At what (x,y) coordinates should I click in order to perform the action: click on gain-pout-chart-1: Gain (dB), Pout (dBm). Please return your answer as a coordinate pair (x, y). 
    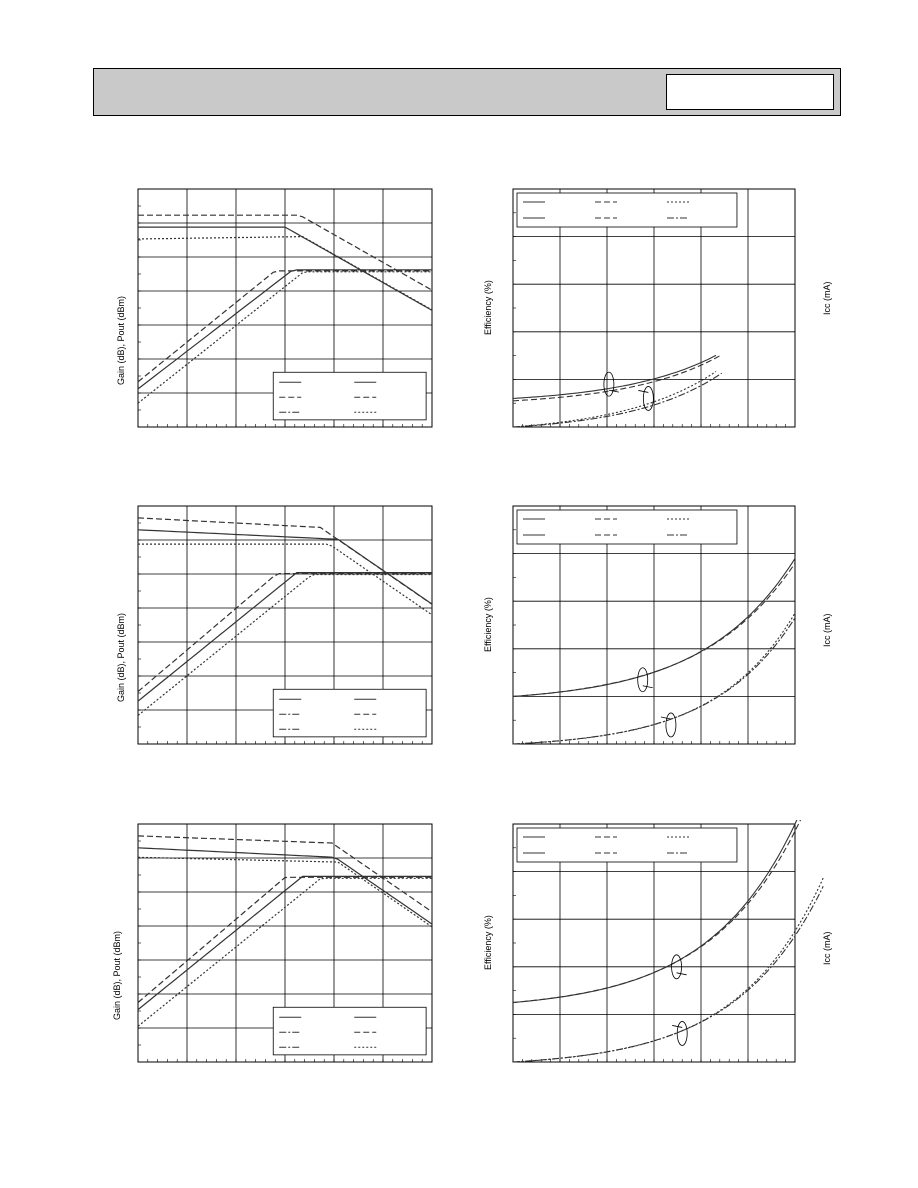
    Looking at the image, I should click on (270, 310).